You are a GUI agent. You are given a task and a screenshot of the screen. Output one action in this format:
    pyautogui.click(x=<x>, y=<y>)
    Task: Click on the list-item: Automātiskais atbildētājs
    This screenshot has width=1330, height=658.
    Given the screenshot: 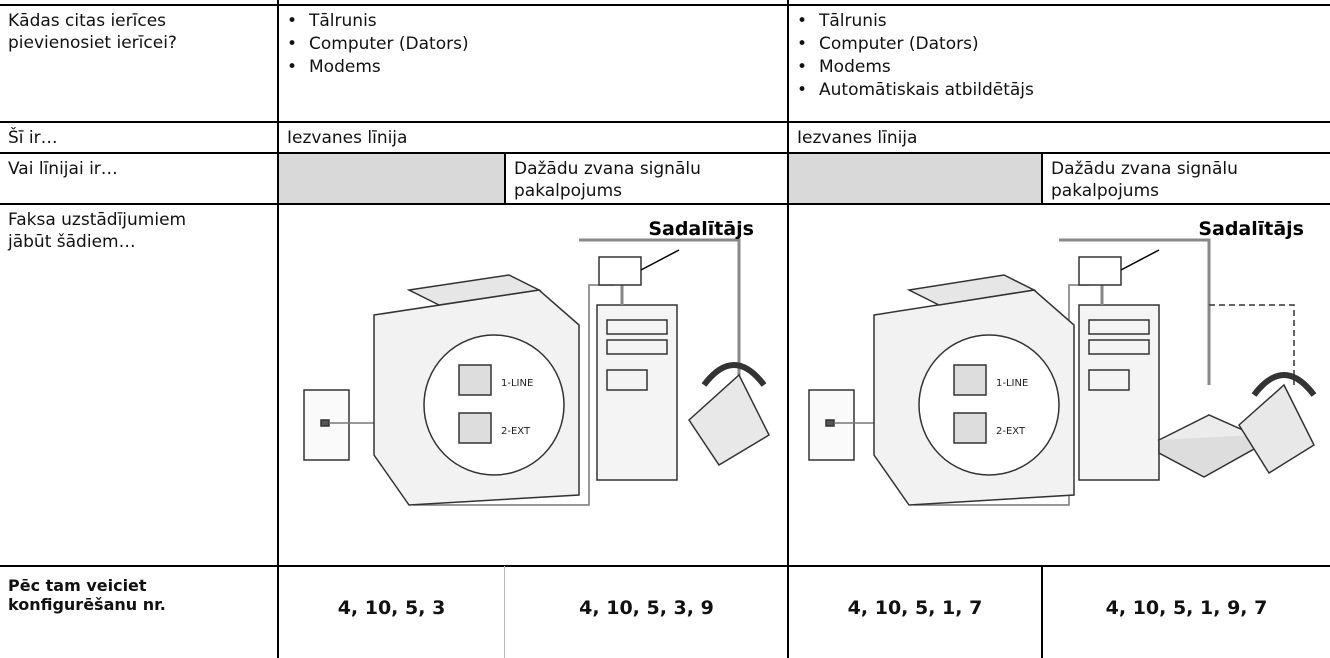 What is the action you would take?
    pyautogui.click(x=1059, y=90)
    